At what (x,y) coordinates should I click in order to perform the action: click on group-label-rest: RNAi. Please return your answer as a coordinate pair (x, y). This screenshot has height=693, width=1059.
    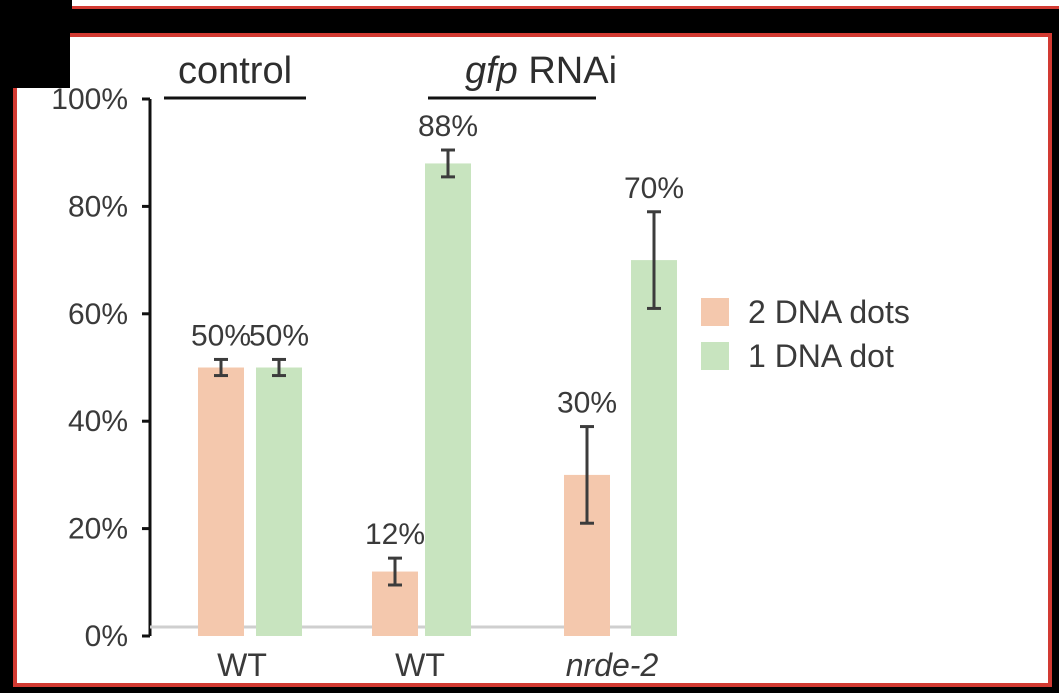
    Looking at the image, I should click on (567, 71).